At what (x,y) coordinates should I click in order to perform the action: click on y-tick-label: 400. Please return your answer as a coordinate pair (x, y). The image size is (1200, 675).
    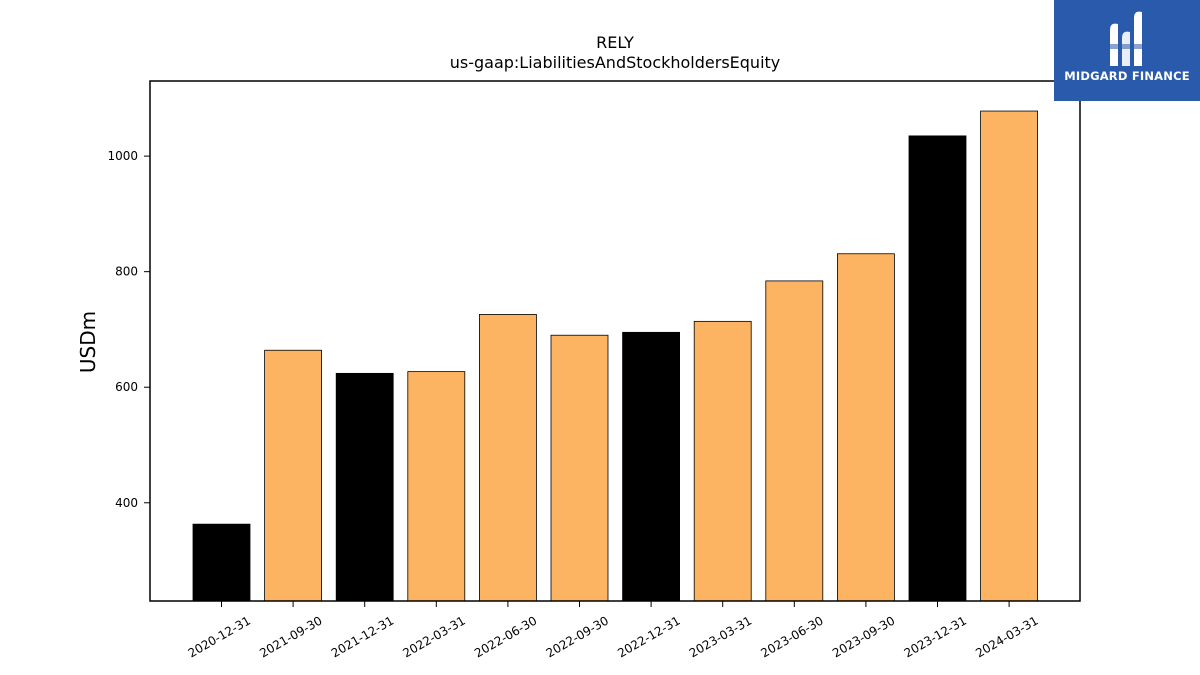
    Looking at the image, I should click on (126, 503).